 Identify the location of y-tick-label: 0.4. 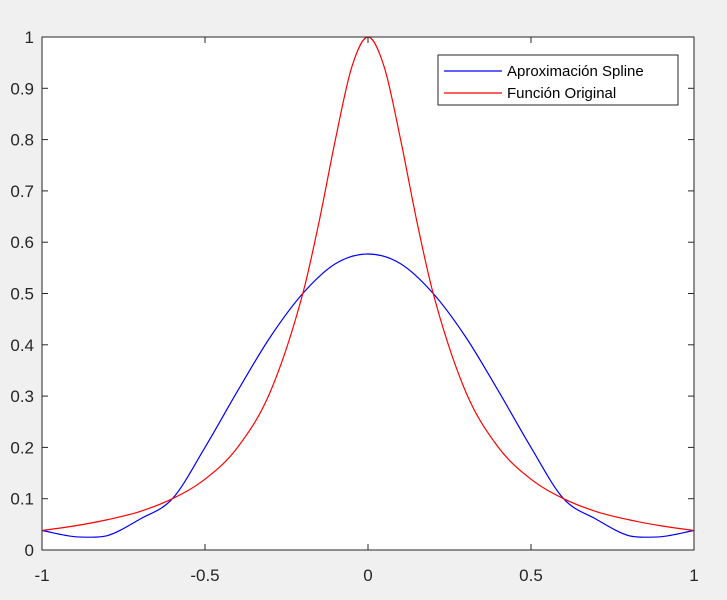
(22, 345).